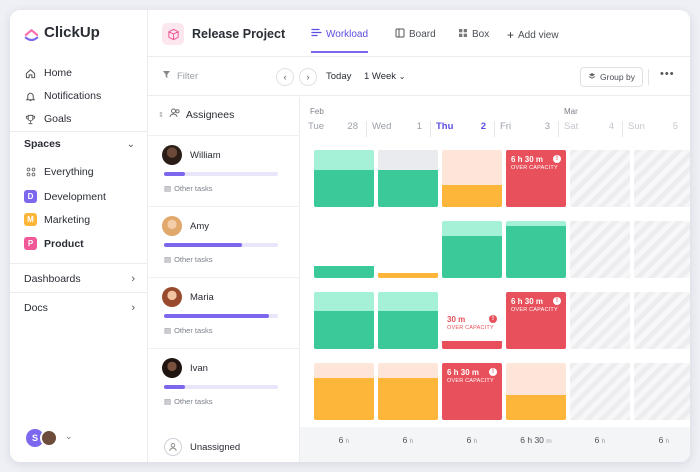 The image size is (700, 472). I want to click on board-icon, so click(400, 34).